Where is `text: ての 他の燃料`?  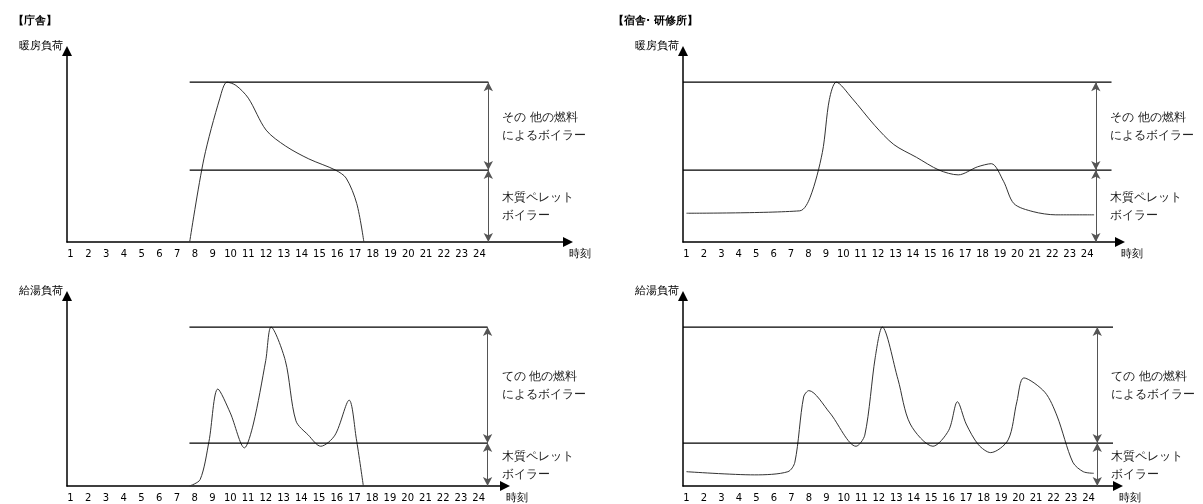
text: ての 他の燃料 is located at coordinates (539, 376).